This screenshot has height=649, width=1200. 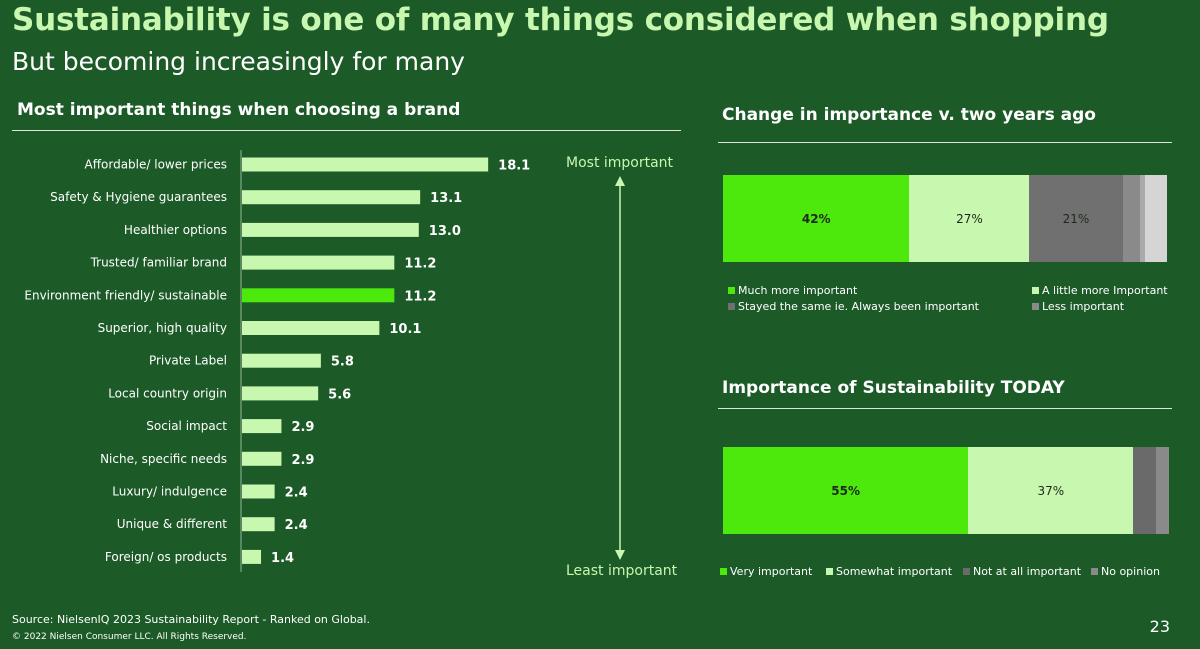 I want to click on legend-item: Not at all important, so click(x=1022, y=571).